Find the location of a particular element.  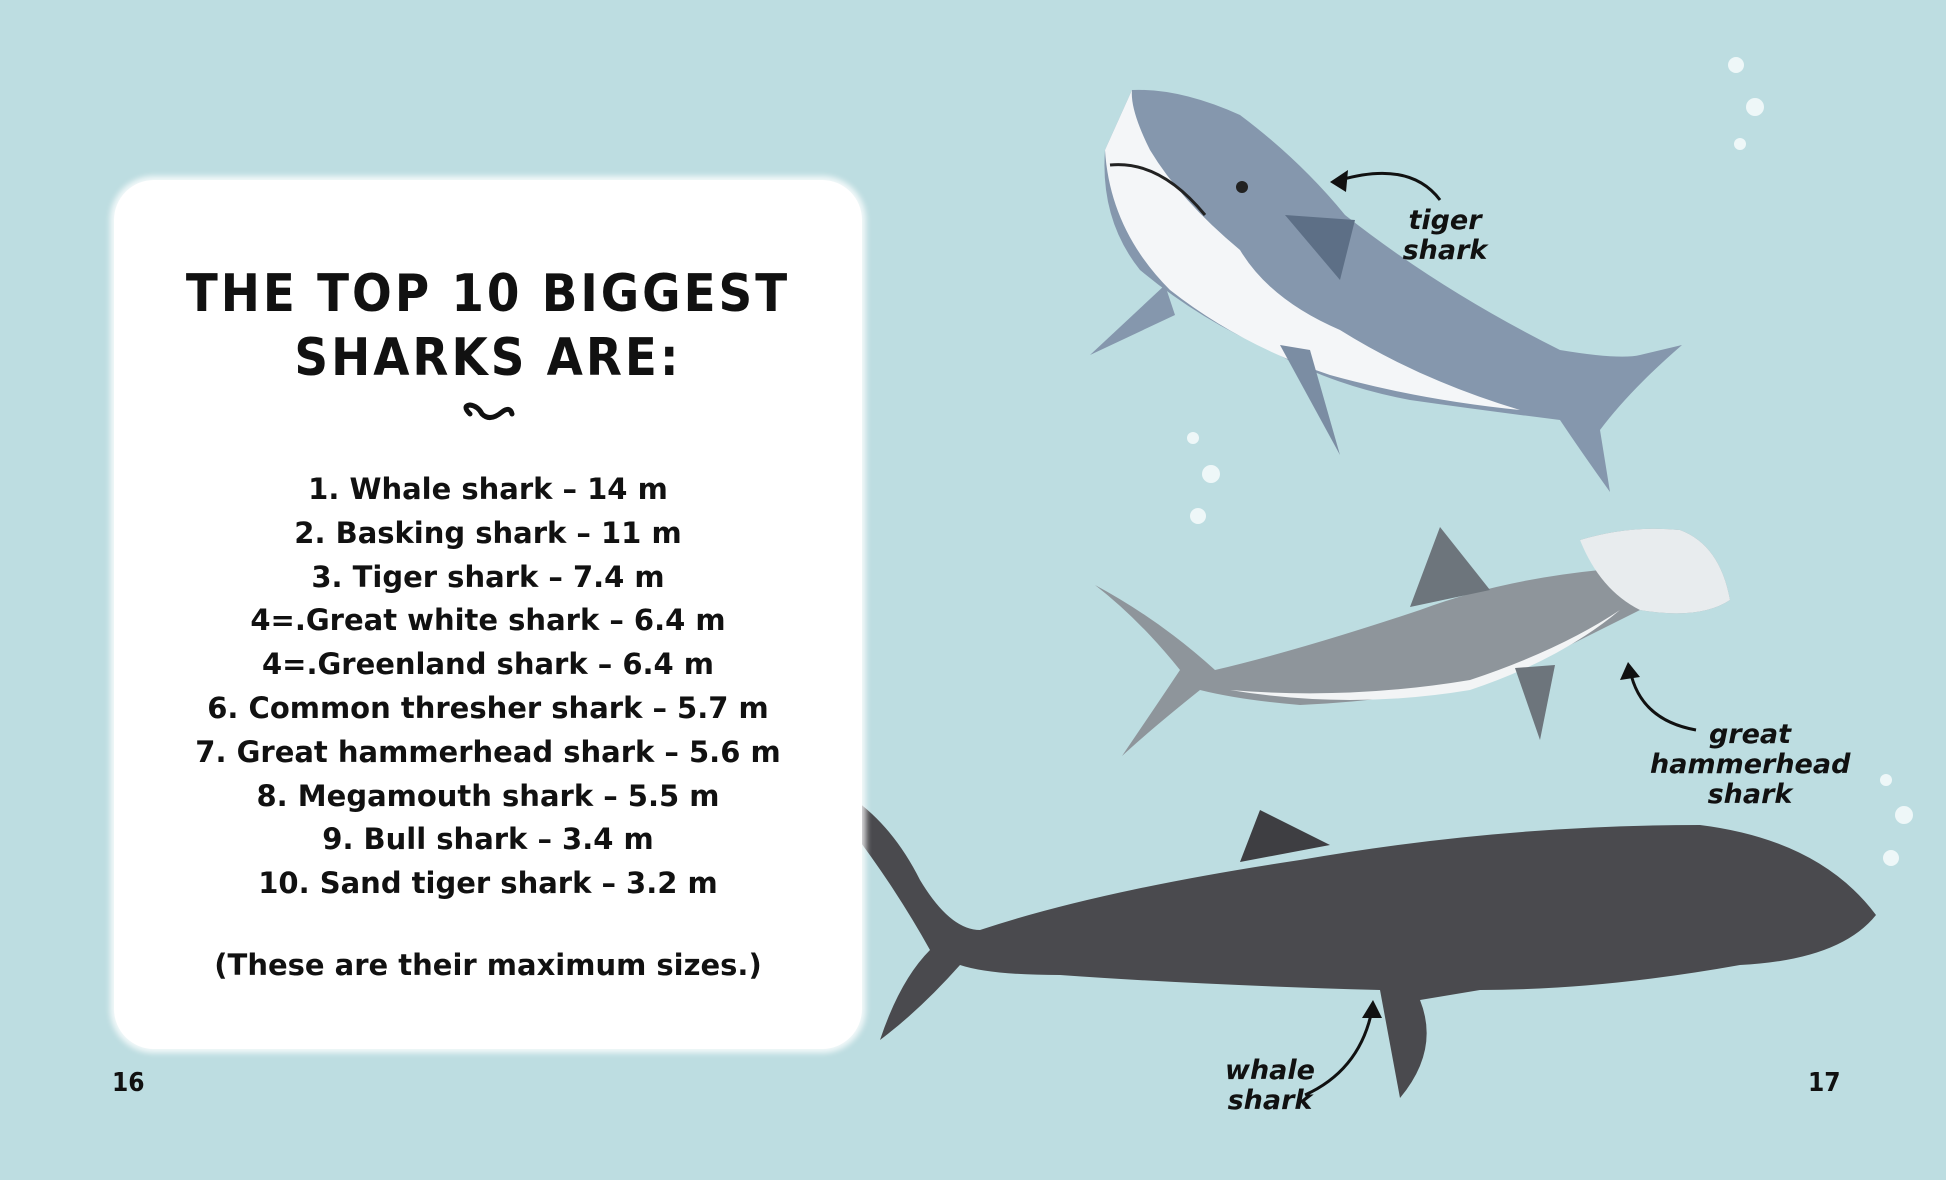

title-line-2: SHARKS ARE: is located at coordinates (488, 358).